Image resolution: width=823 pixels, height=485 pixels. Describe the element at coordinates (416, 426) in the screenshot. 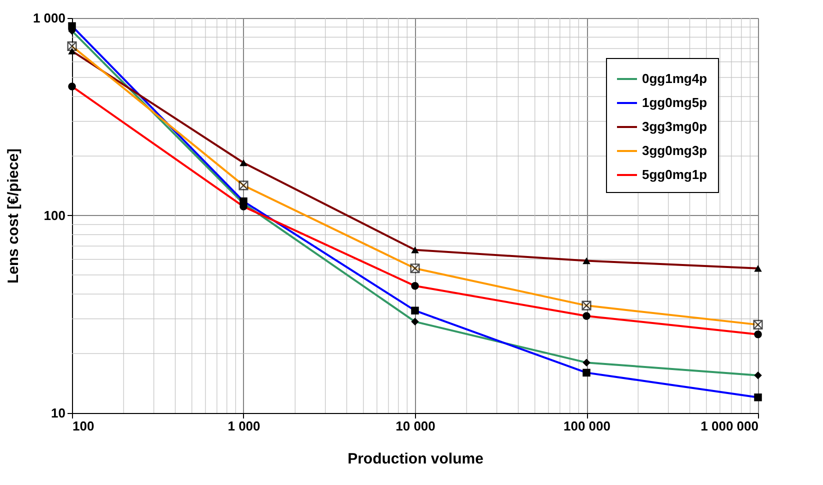

I see `x-tick-label: 10 000` at that location.